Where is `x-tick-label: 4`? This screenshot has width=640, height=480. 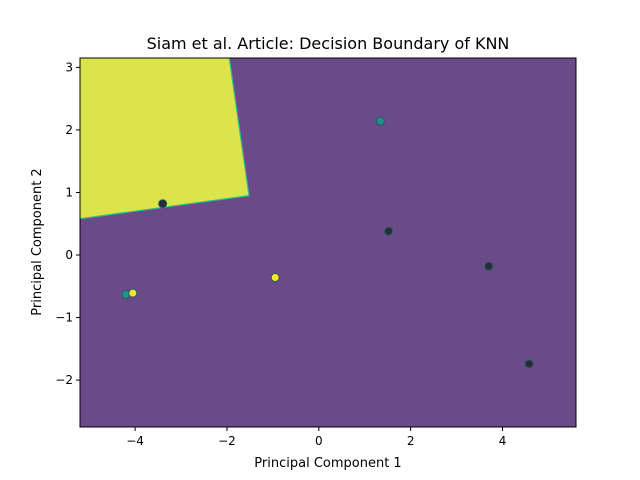
x-tick-label: 4 is located at coordinates (503, 441).